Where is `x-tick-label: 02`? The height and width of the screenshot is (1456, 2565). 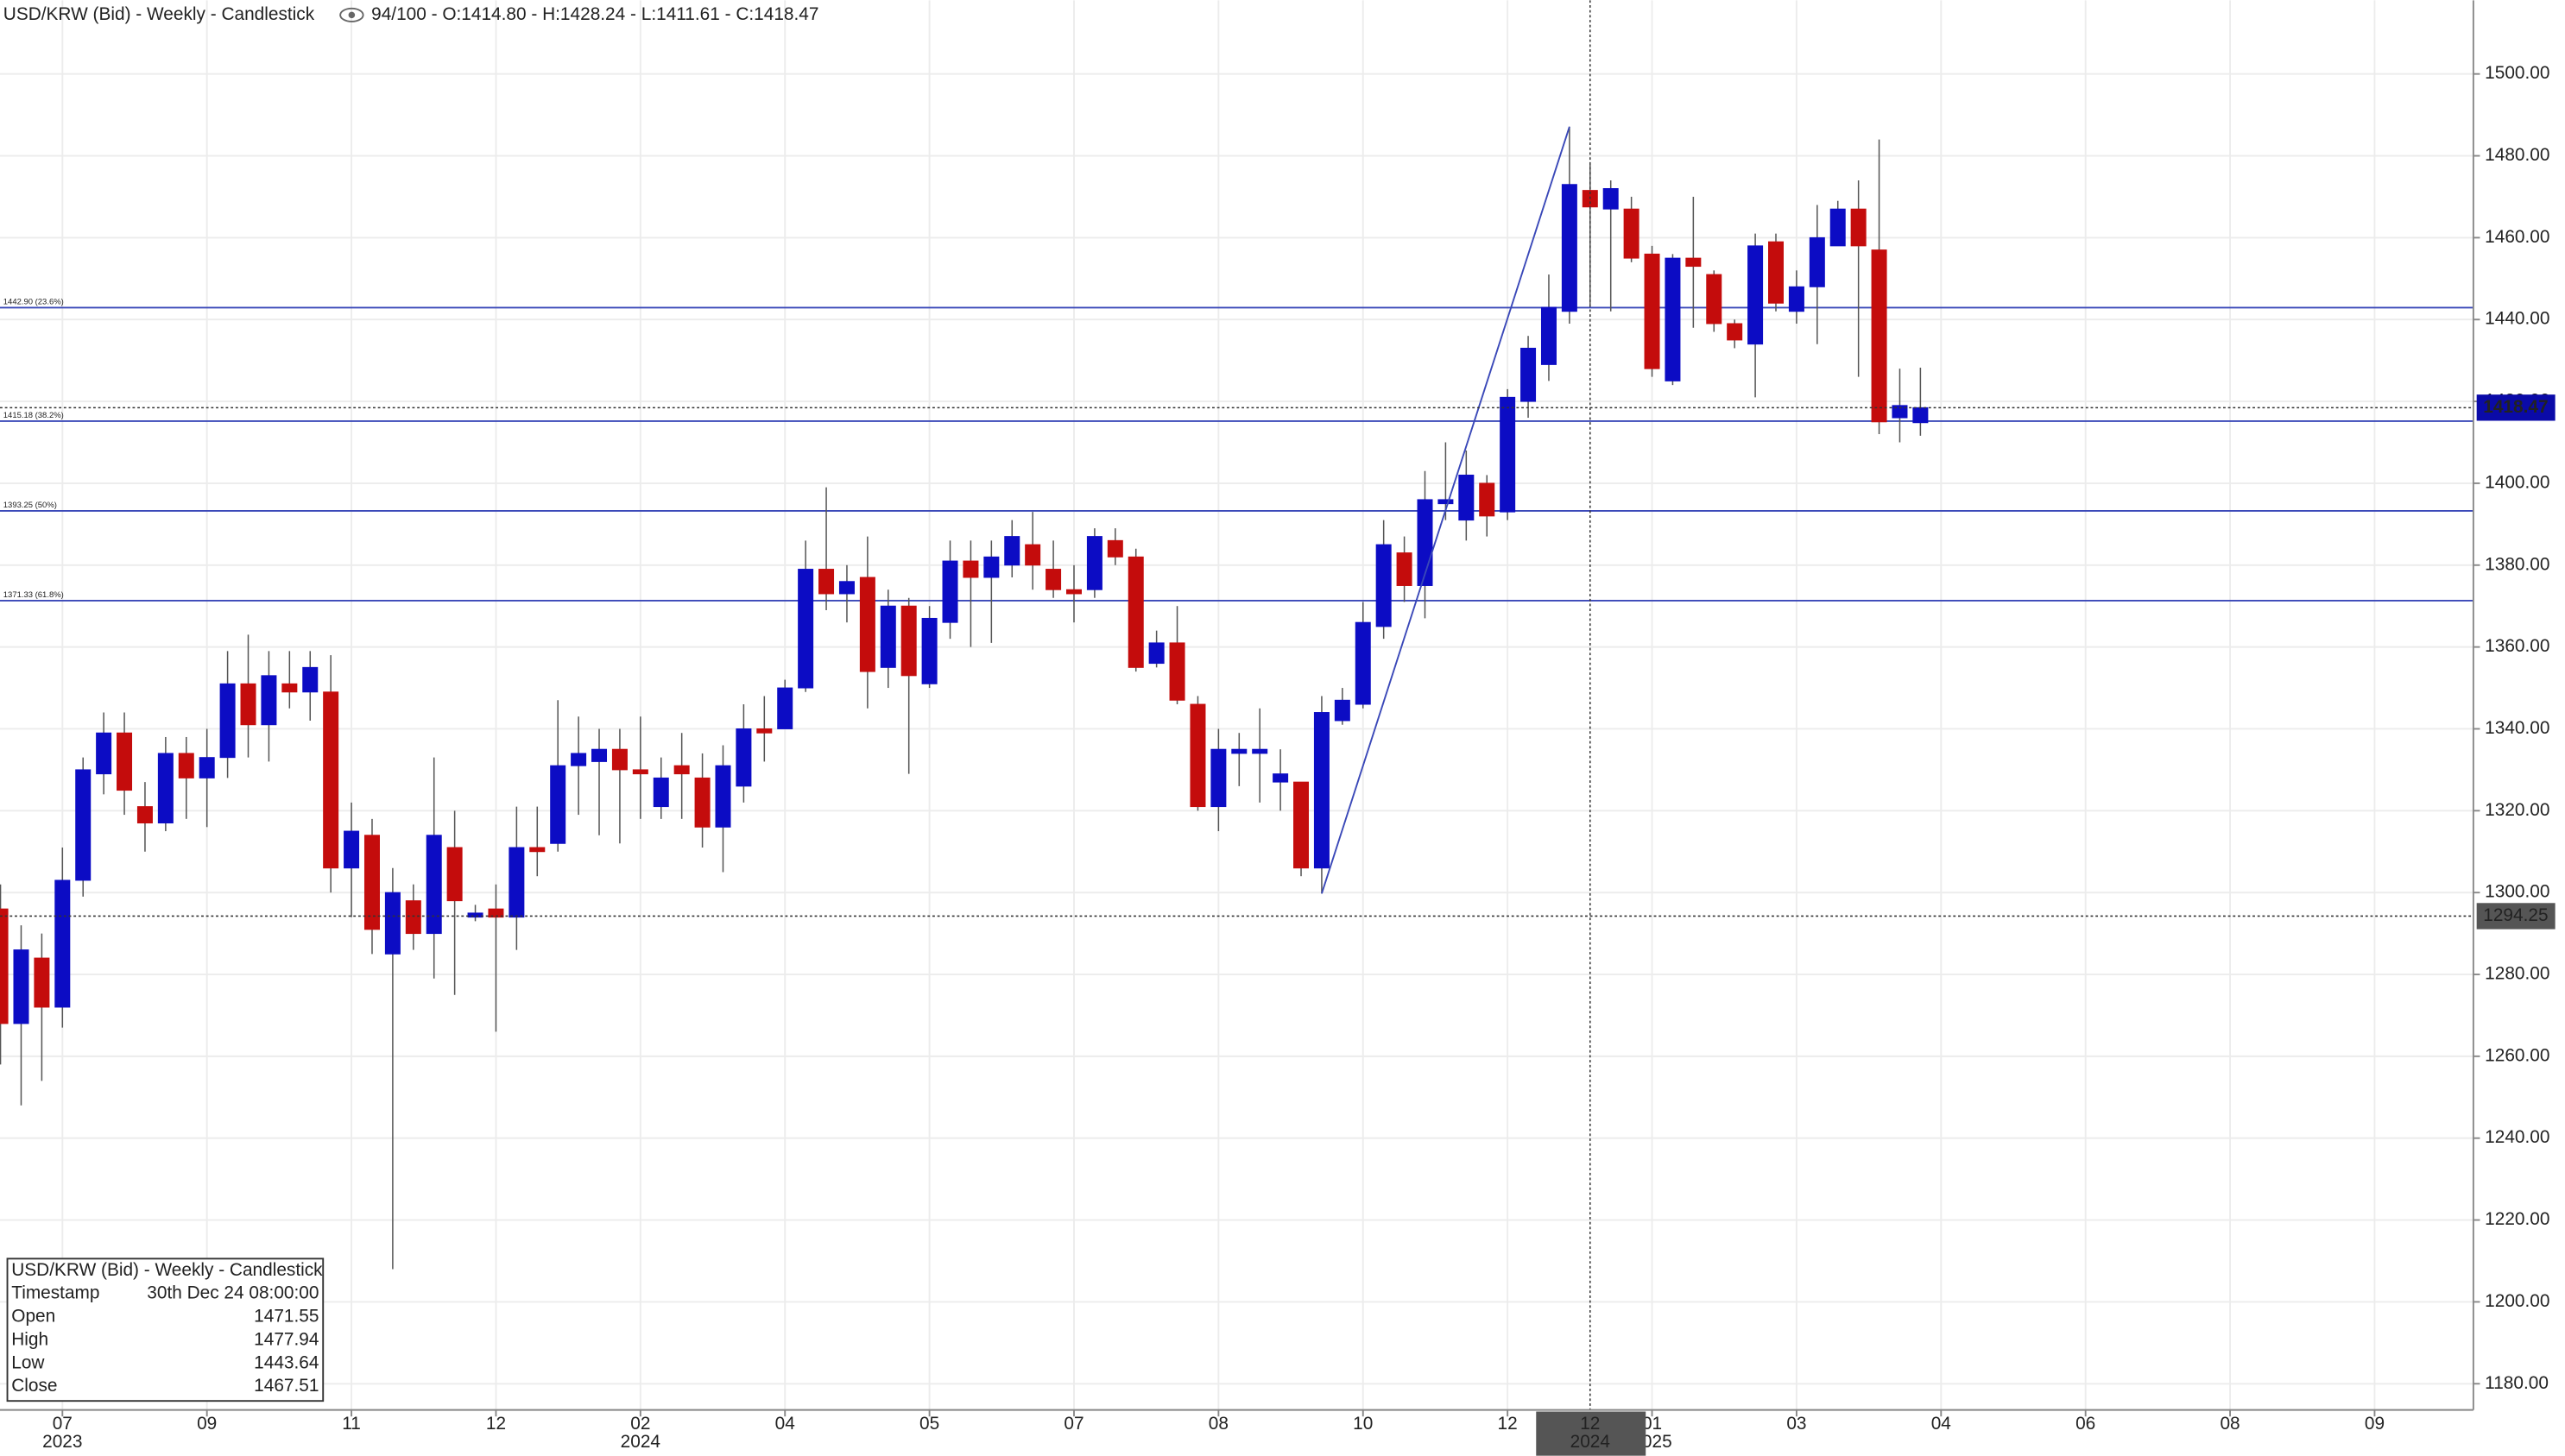 x-tick-label: 02 is located at coordinates (640, 1424).